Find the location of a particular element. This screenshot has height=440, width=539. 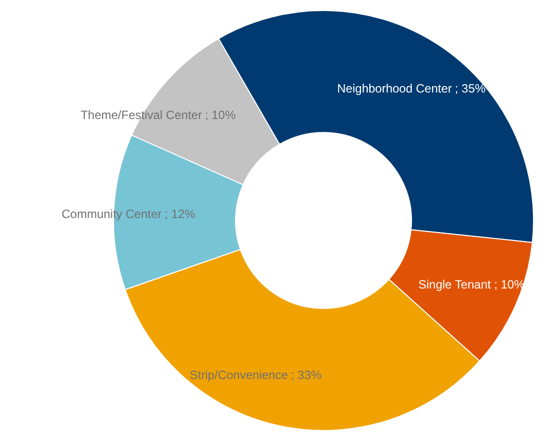

slice-label: Theme/Festival Center is located at coordinates (141, 115).